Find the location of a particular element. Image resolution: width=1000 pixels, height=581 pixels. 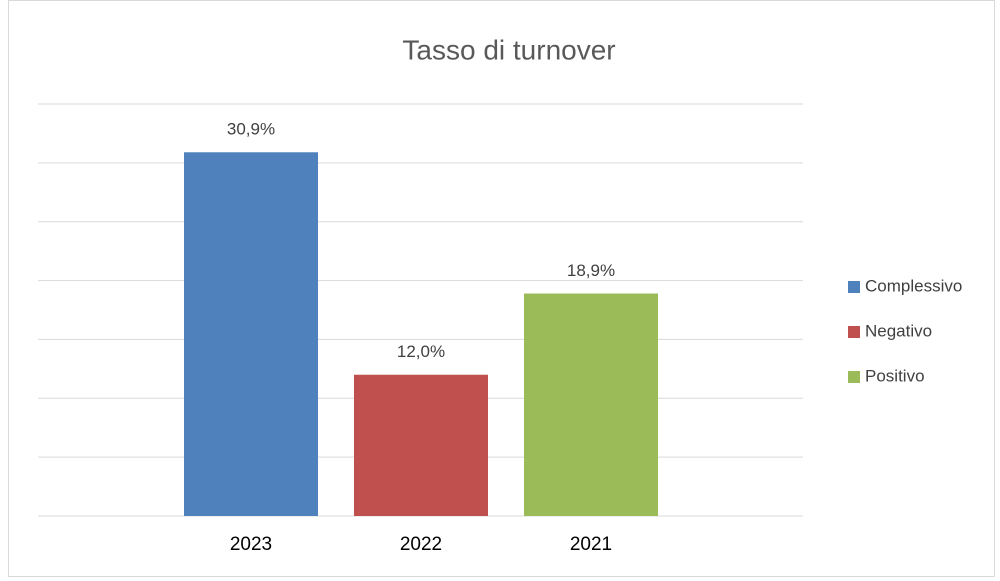

chart-title: Tasso di turnover is located at coordinates (508, 49).